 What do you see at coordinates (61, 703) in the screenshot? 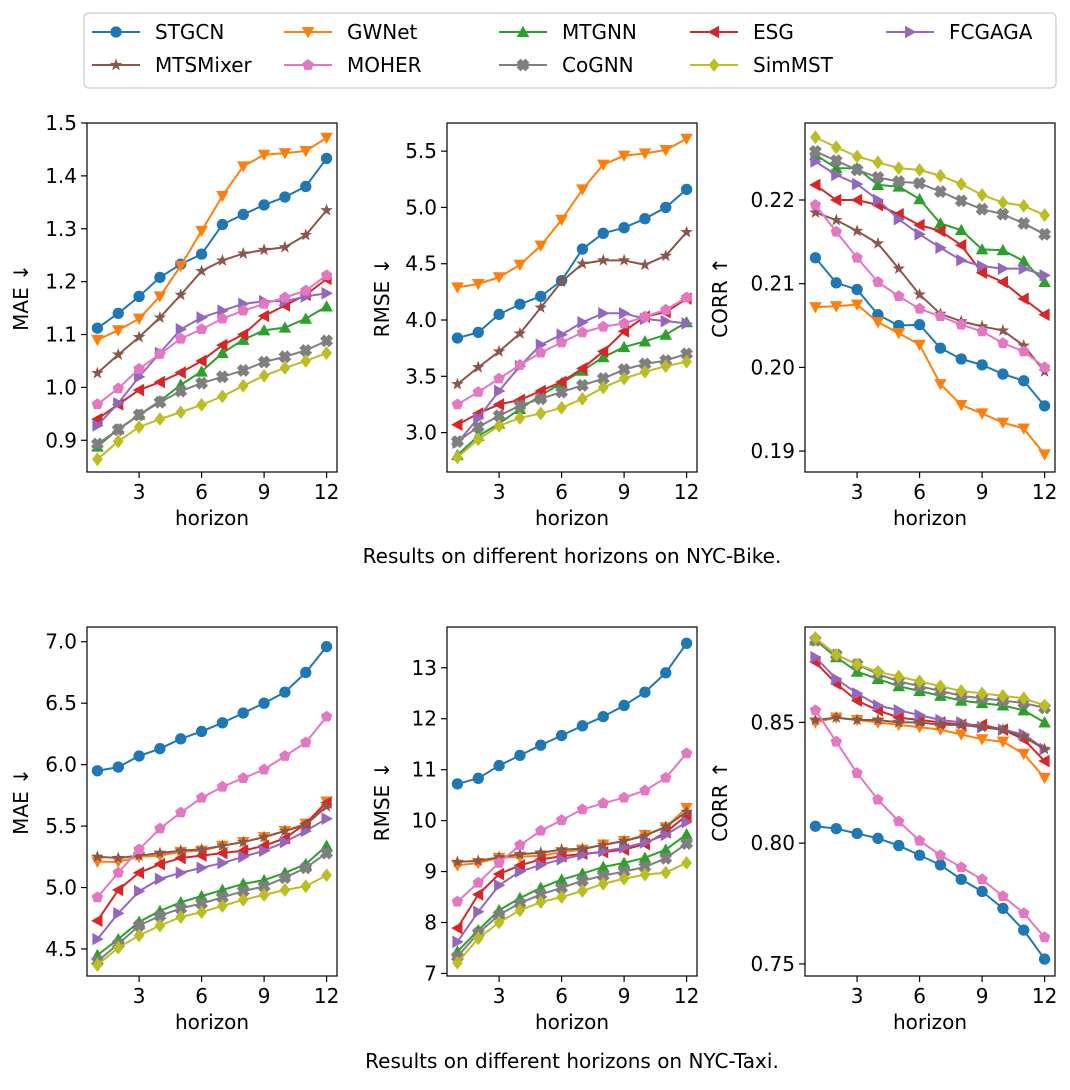
I see `y-tick-label: 6.5` at bounding box center [61, 703].